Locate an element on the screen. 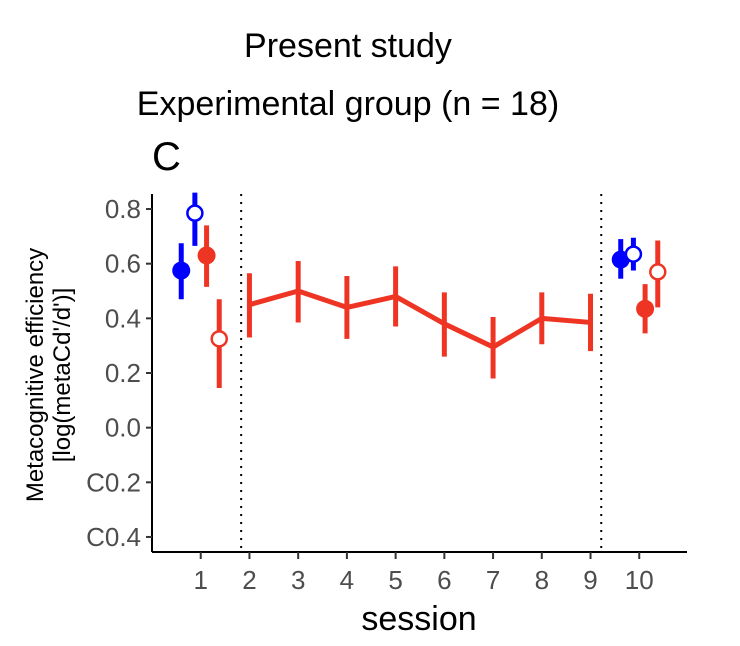 The height and width of the screenshot is (646, 740). x-tick-label: 7 is located at coordinates (493, 580).